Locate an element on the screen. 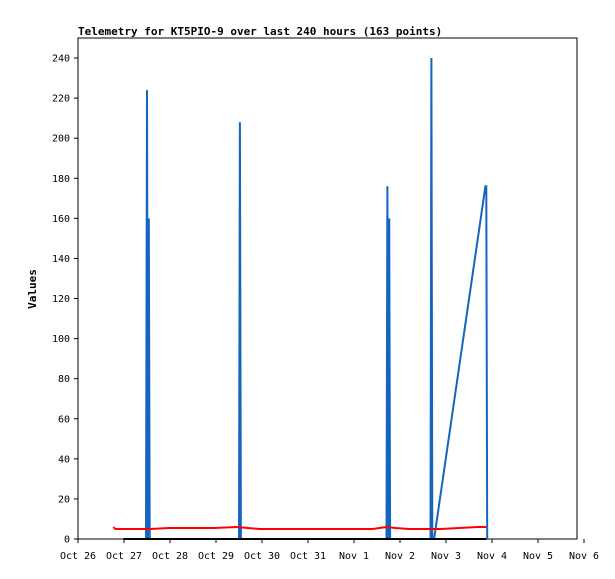 The width and height of the screenshot is (615, 579). y-tick-label: 0 is located at coordinates (67, 540).